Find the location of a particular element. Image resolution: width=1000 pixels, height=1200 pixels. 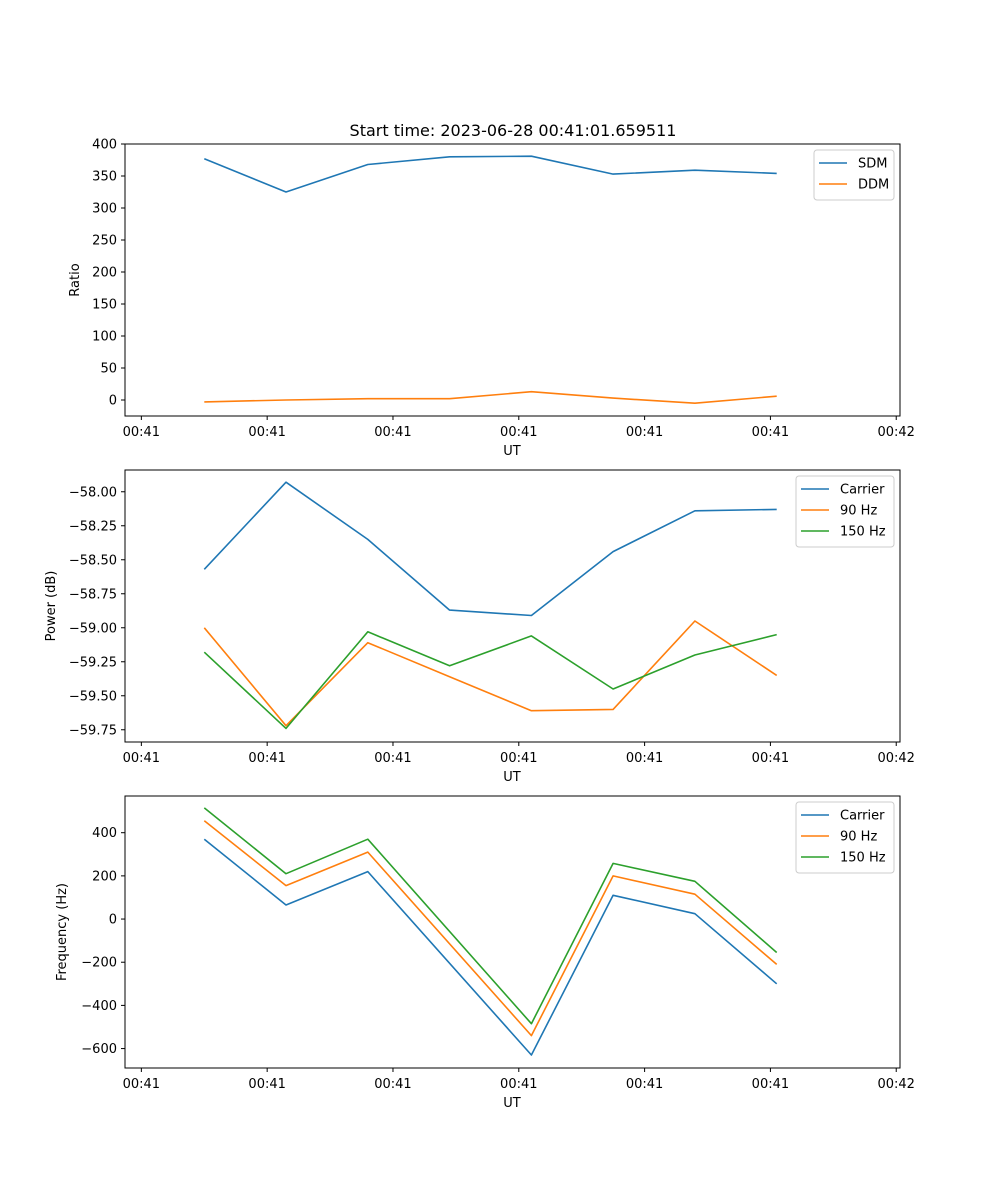

series-line-ddm is located at coordinates (490, 397).